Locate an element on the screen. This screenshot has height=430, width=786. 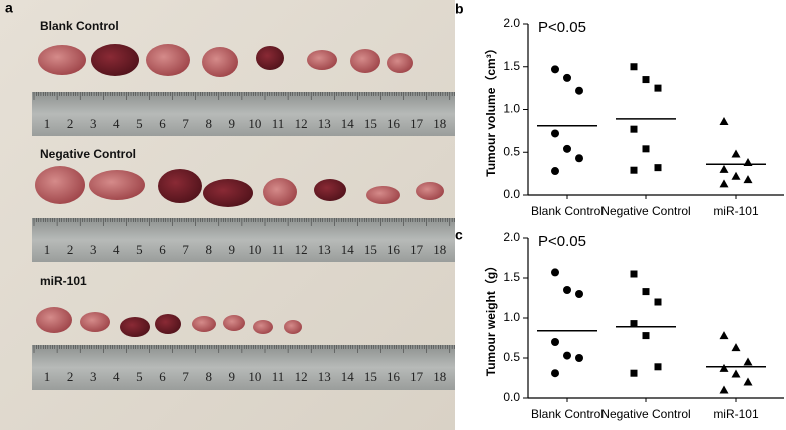
ruler-number: 3 is located at coordinates (93, 376).